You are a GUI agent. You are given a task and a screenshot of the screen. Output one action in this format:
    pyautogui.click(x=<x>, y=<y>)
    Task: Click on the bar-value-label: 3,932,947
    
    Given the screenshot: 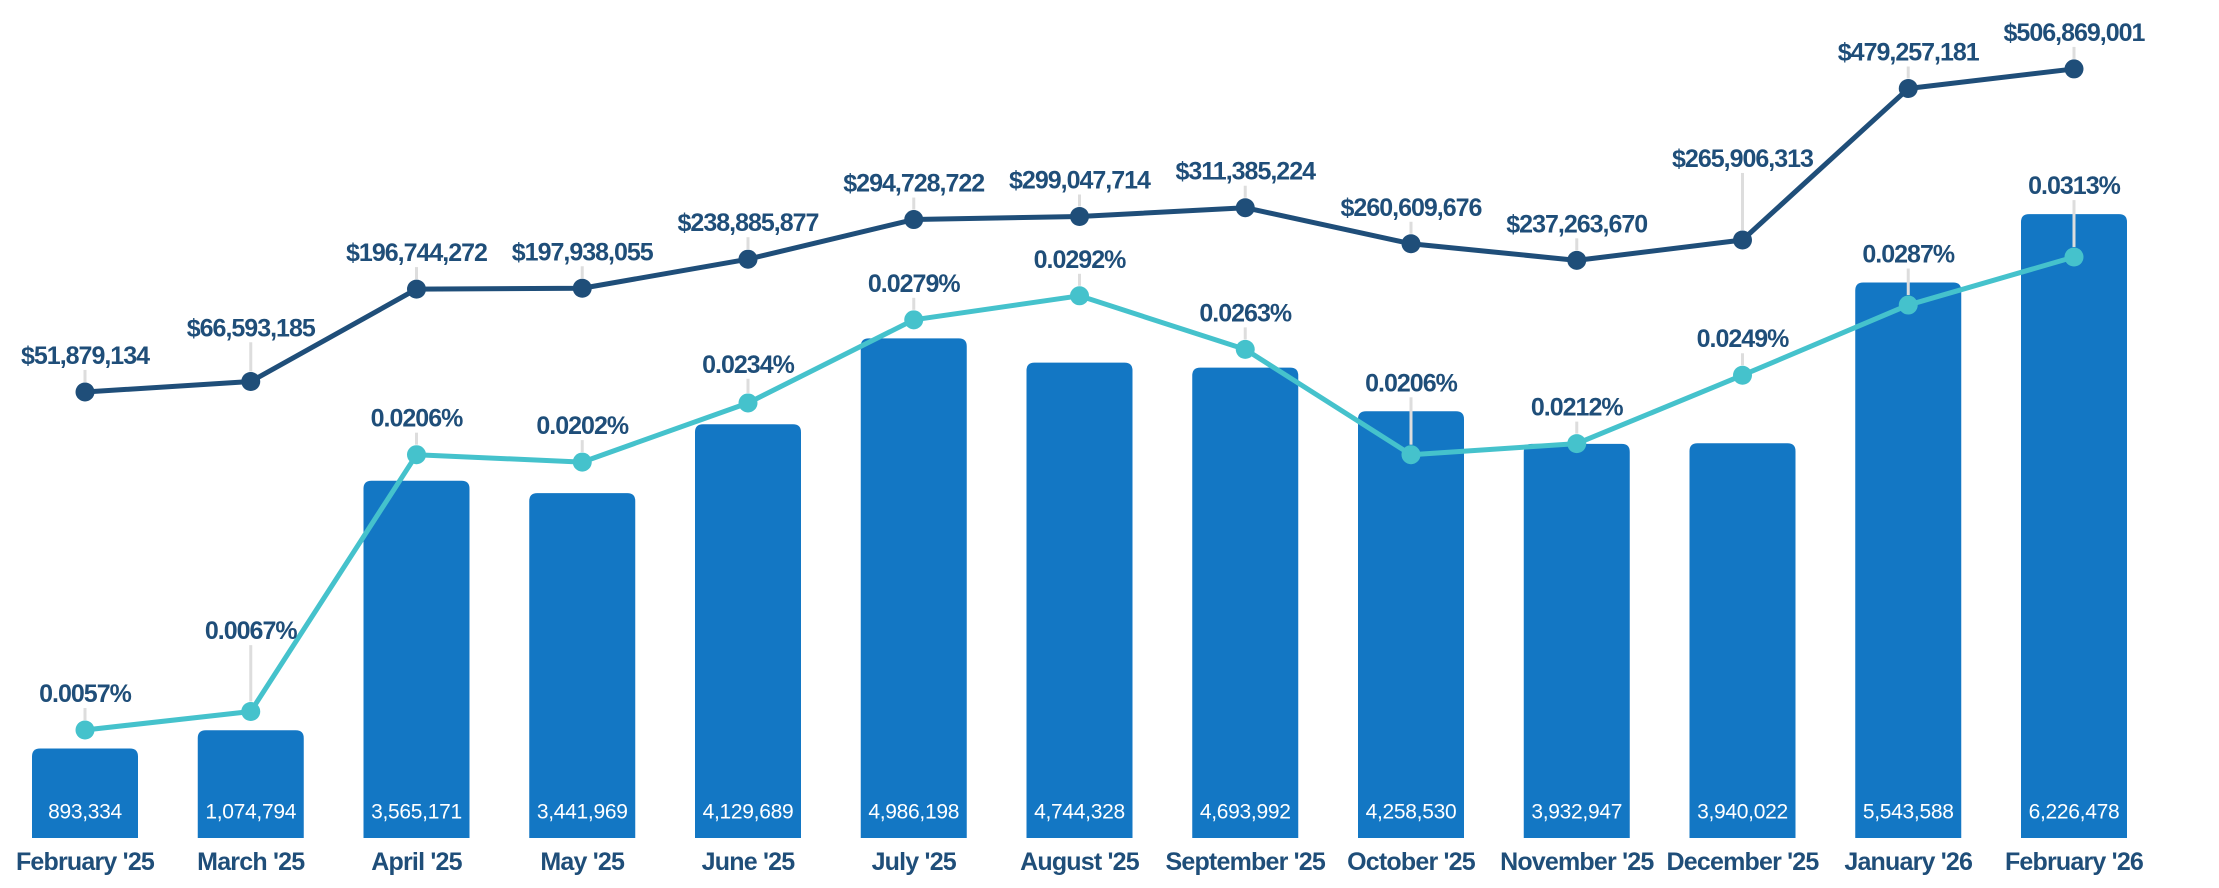 What is the action you would take?
    pyautogui.click(x=1576, y=812)
    